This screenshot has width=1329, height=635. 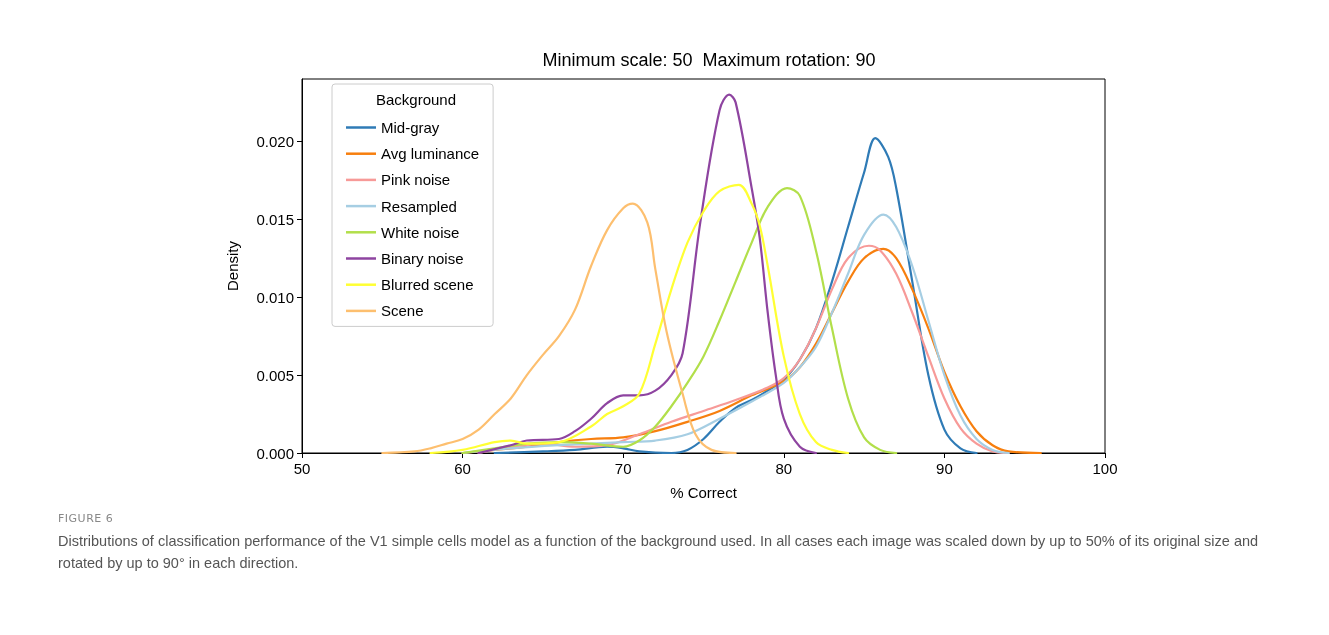 What do you see at coordinates (944, 468) in the screenshot?
I see `x-tick-label: 90` at bounding box center [944, 468].